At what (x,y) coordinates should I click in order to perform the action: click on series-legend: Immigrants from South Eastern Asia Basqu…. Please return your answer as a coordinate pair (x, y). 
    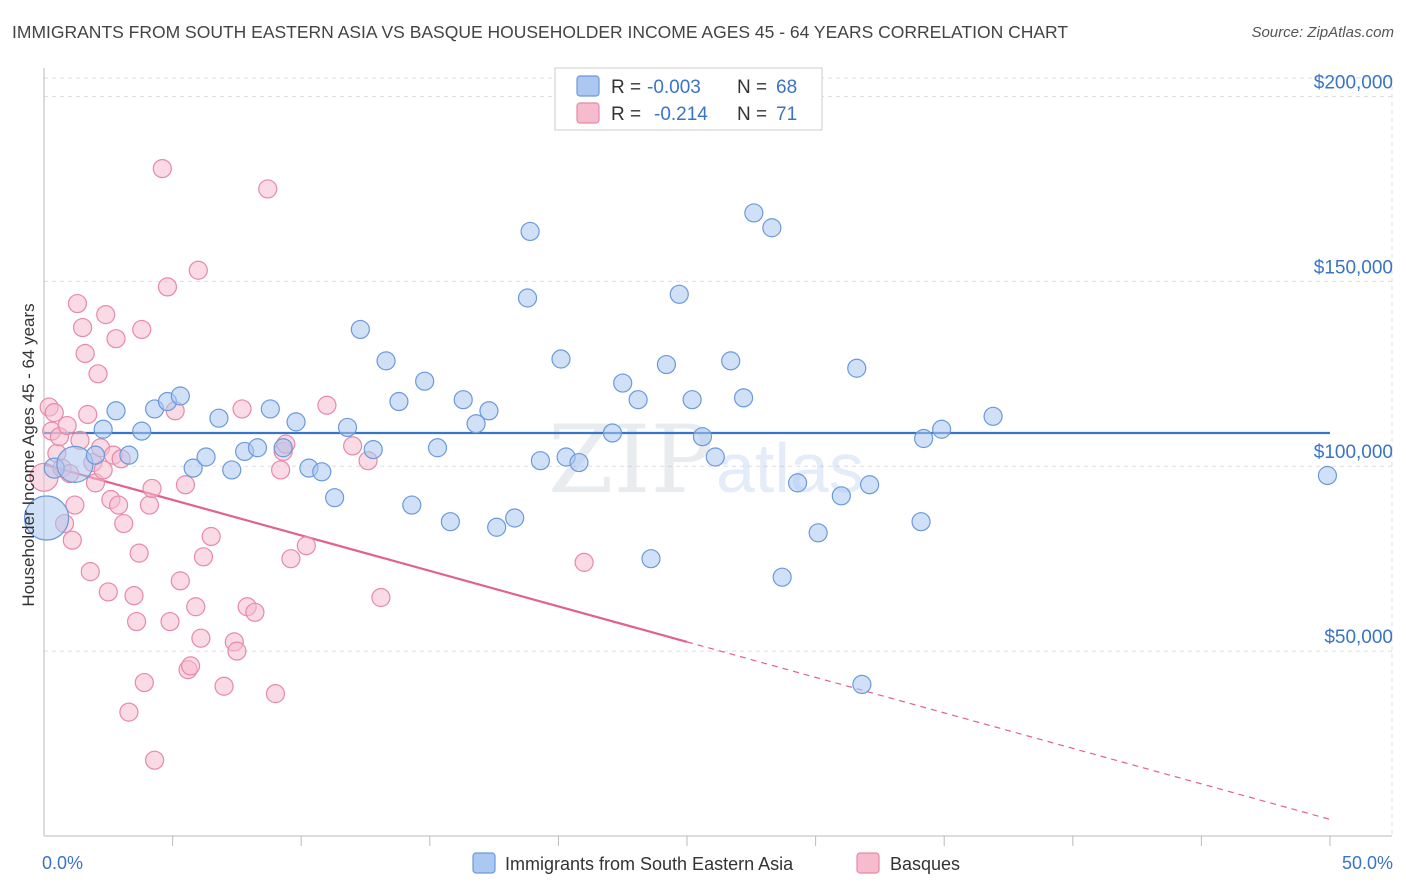
    Looking at the image, I should click on (716, 863).